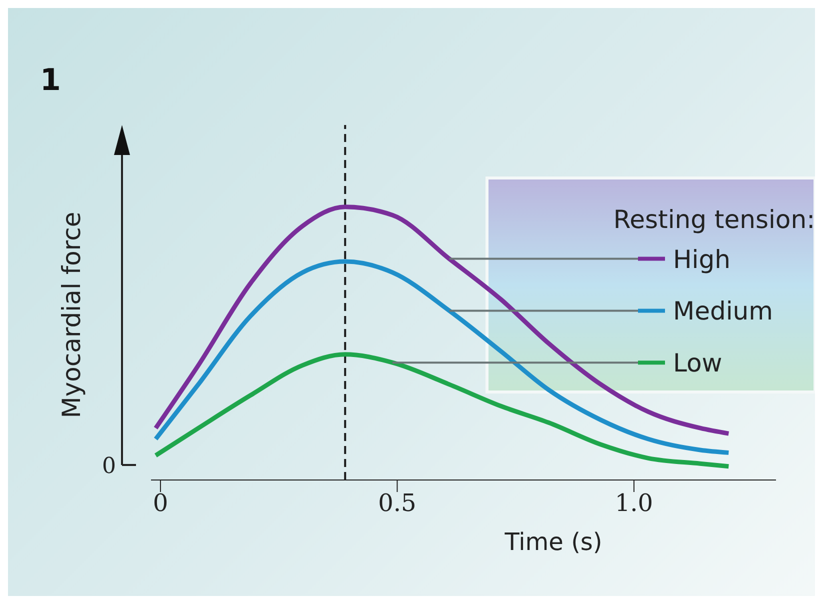  I want to click on legend-title: Resting tension:, so click(714, 219).